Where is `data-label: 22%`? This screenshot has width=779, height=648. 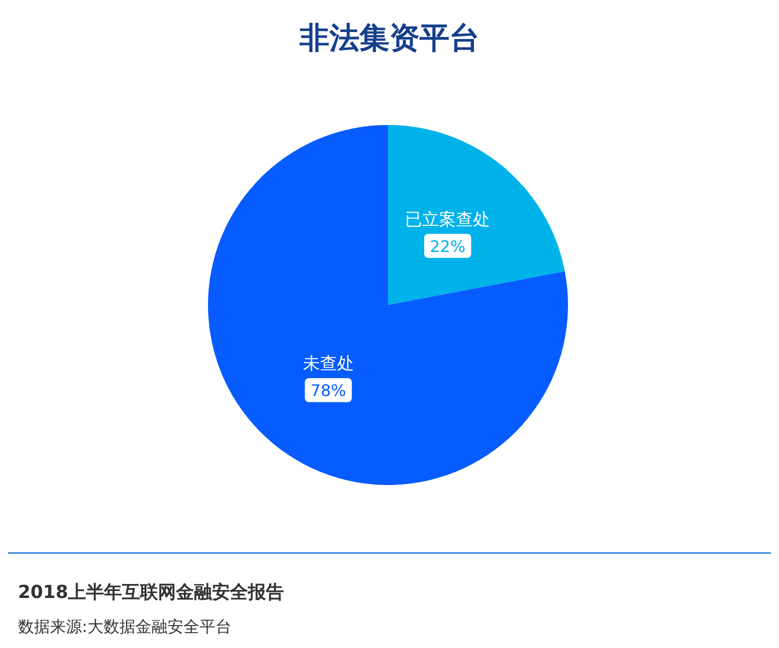
data-label: 22% is located at coordinates (448, 246).